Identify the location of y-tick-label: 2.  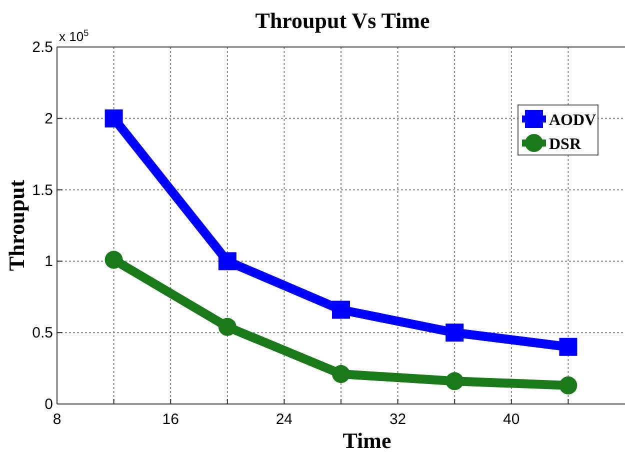
(48, 119).